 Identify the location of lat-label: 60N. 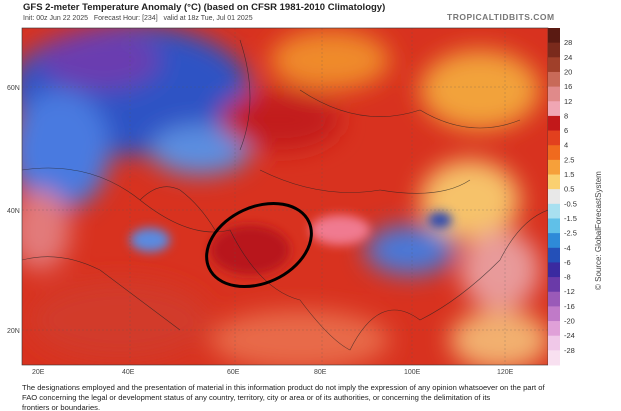
(13, 88).